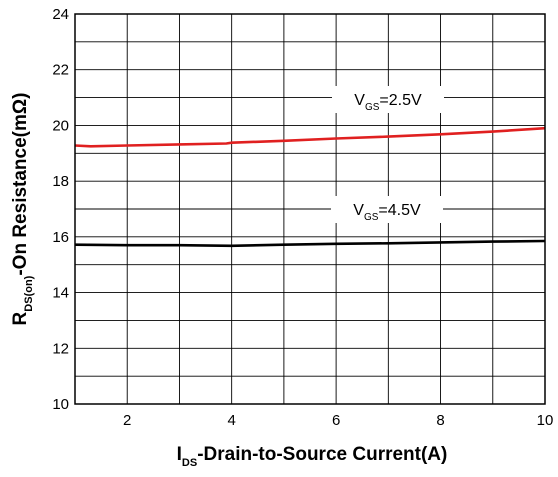 The height and width of the screenshot is (477, 558). Describe the element at coordinates (387, 154) in the screenshot. I see `series-annotations: VGS=2.5V VGS=4.5V` at that location.